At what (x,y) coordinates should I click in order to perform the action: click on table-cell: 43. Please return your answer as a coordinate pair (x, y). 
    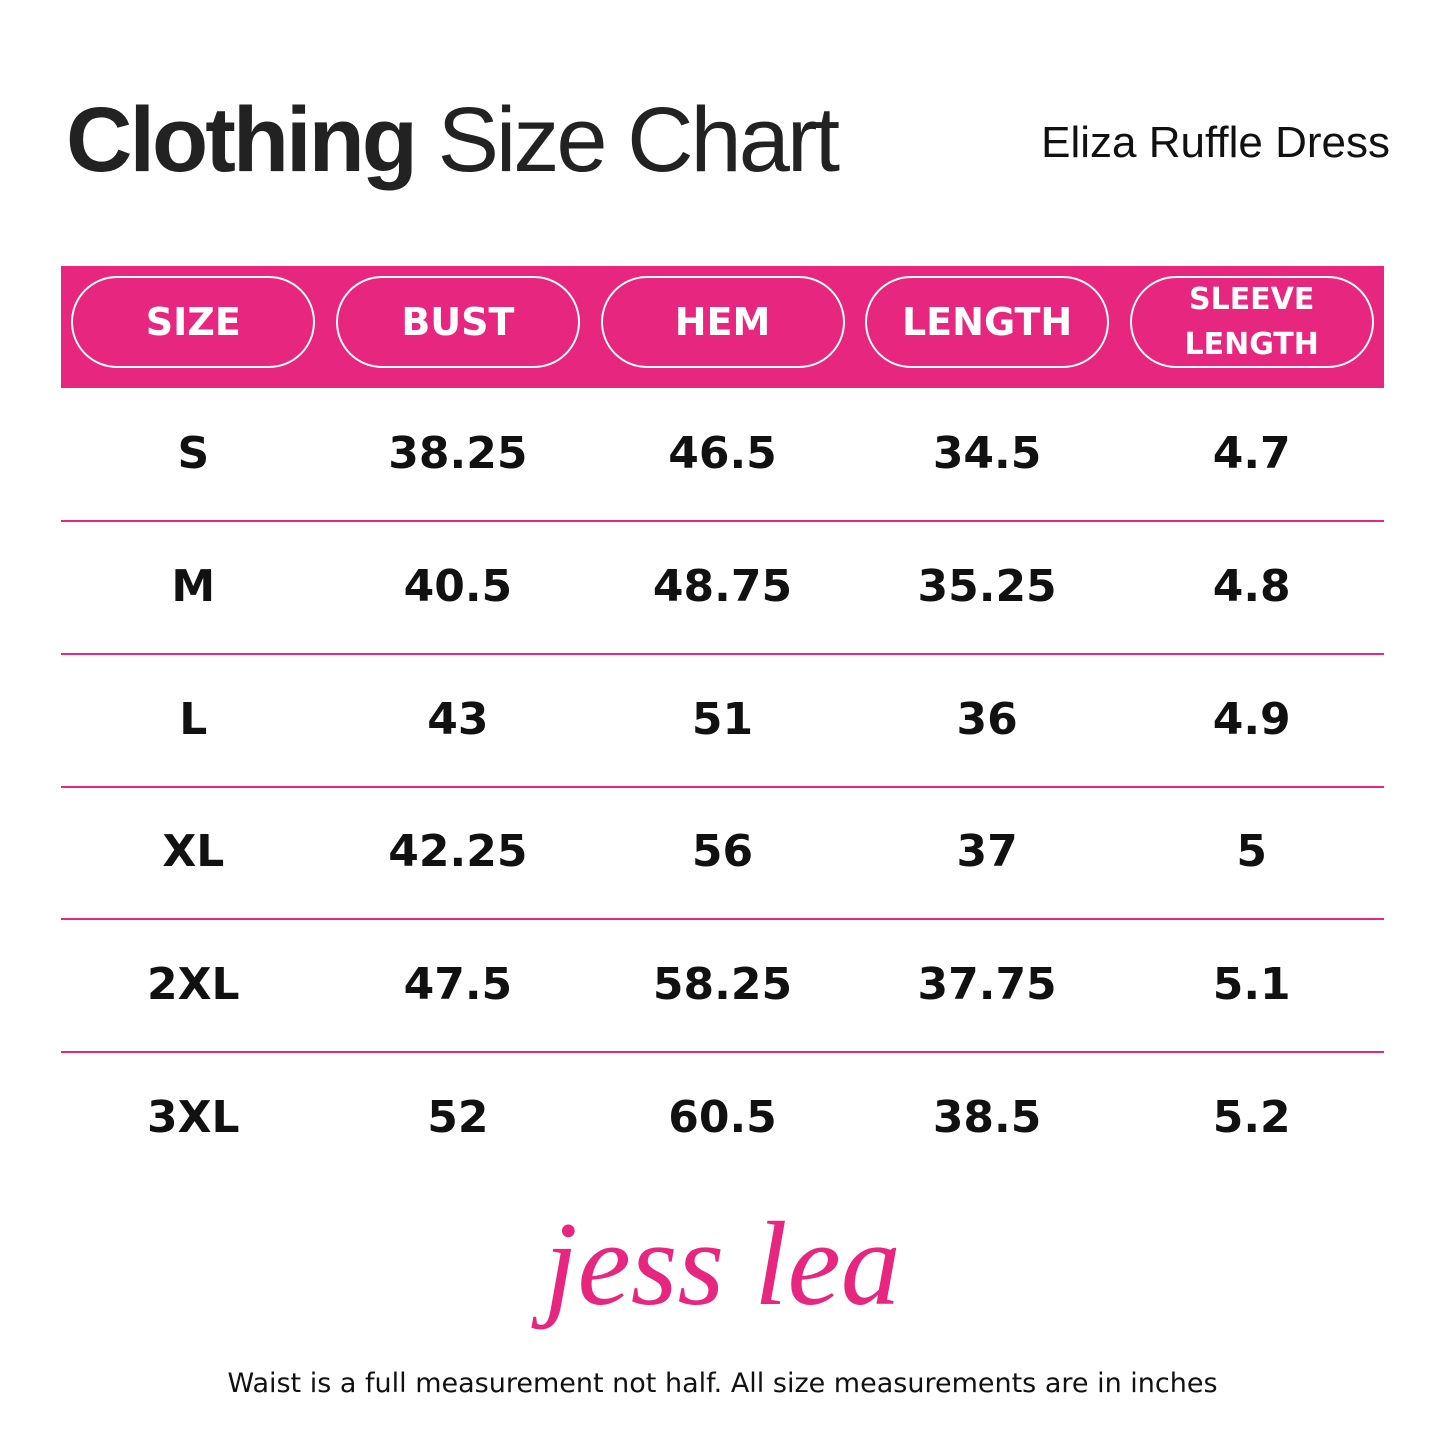
    Looking at the image, I should click on (458, 719).